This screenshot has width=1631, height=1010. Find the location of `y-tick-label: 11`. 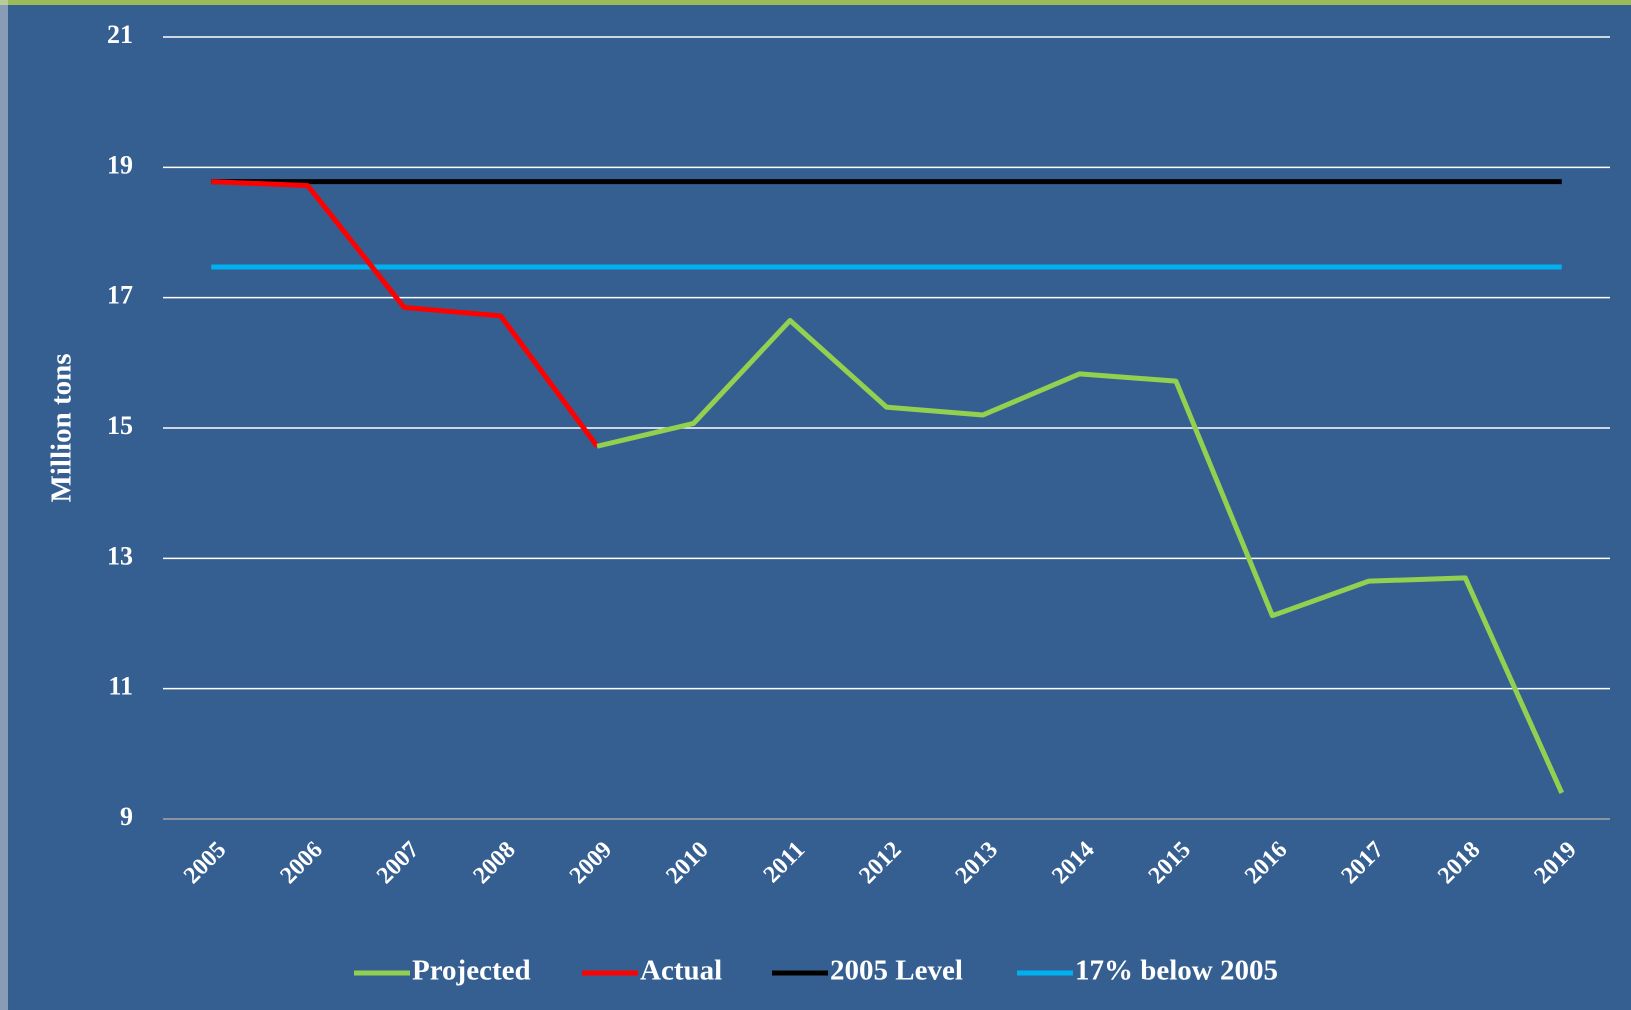

y-tick-label: 11 is located at coordinates (120, 686).